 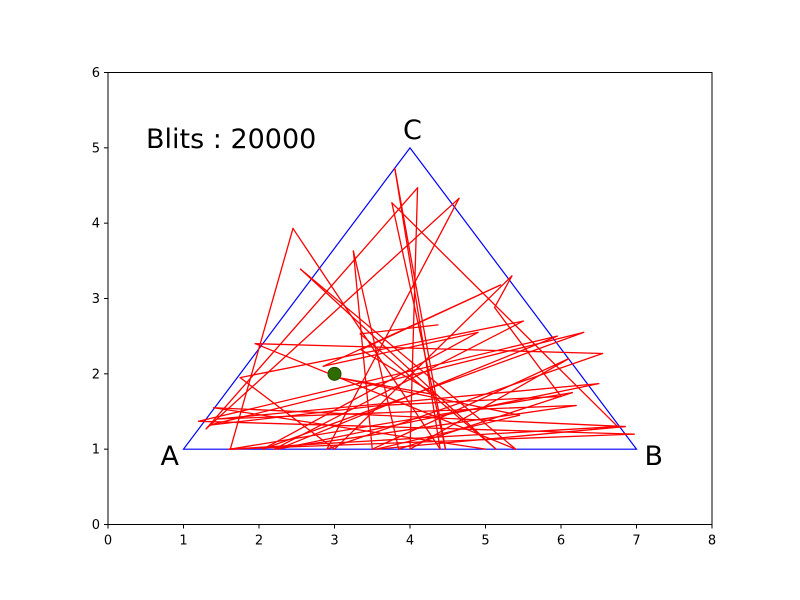 I want to click on y-tick-label: 1, so click(x=96, y=450).